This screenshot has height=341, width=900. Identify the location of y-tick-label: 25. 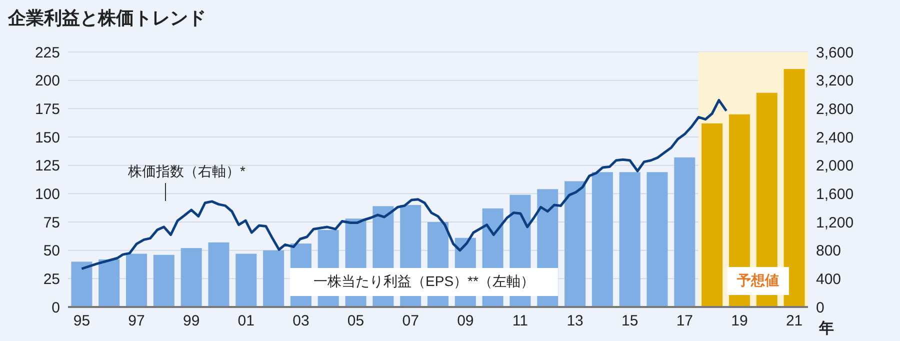
(51, 279).